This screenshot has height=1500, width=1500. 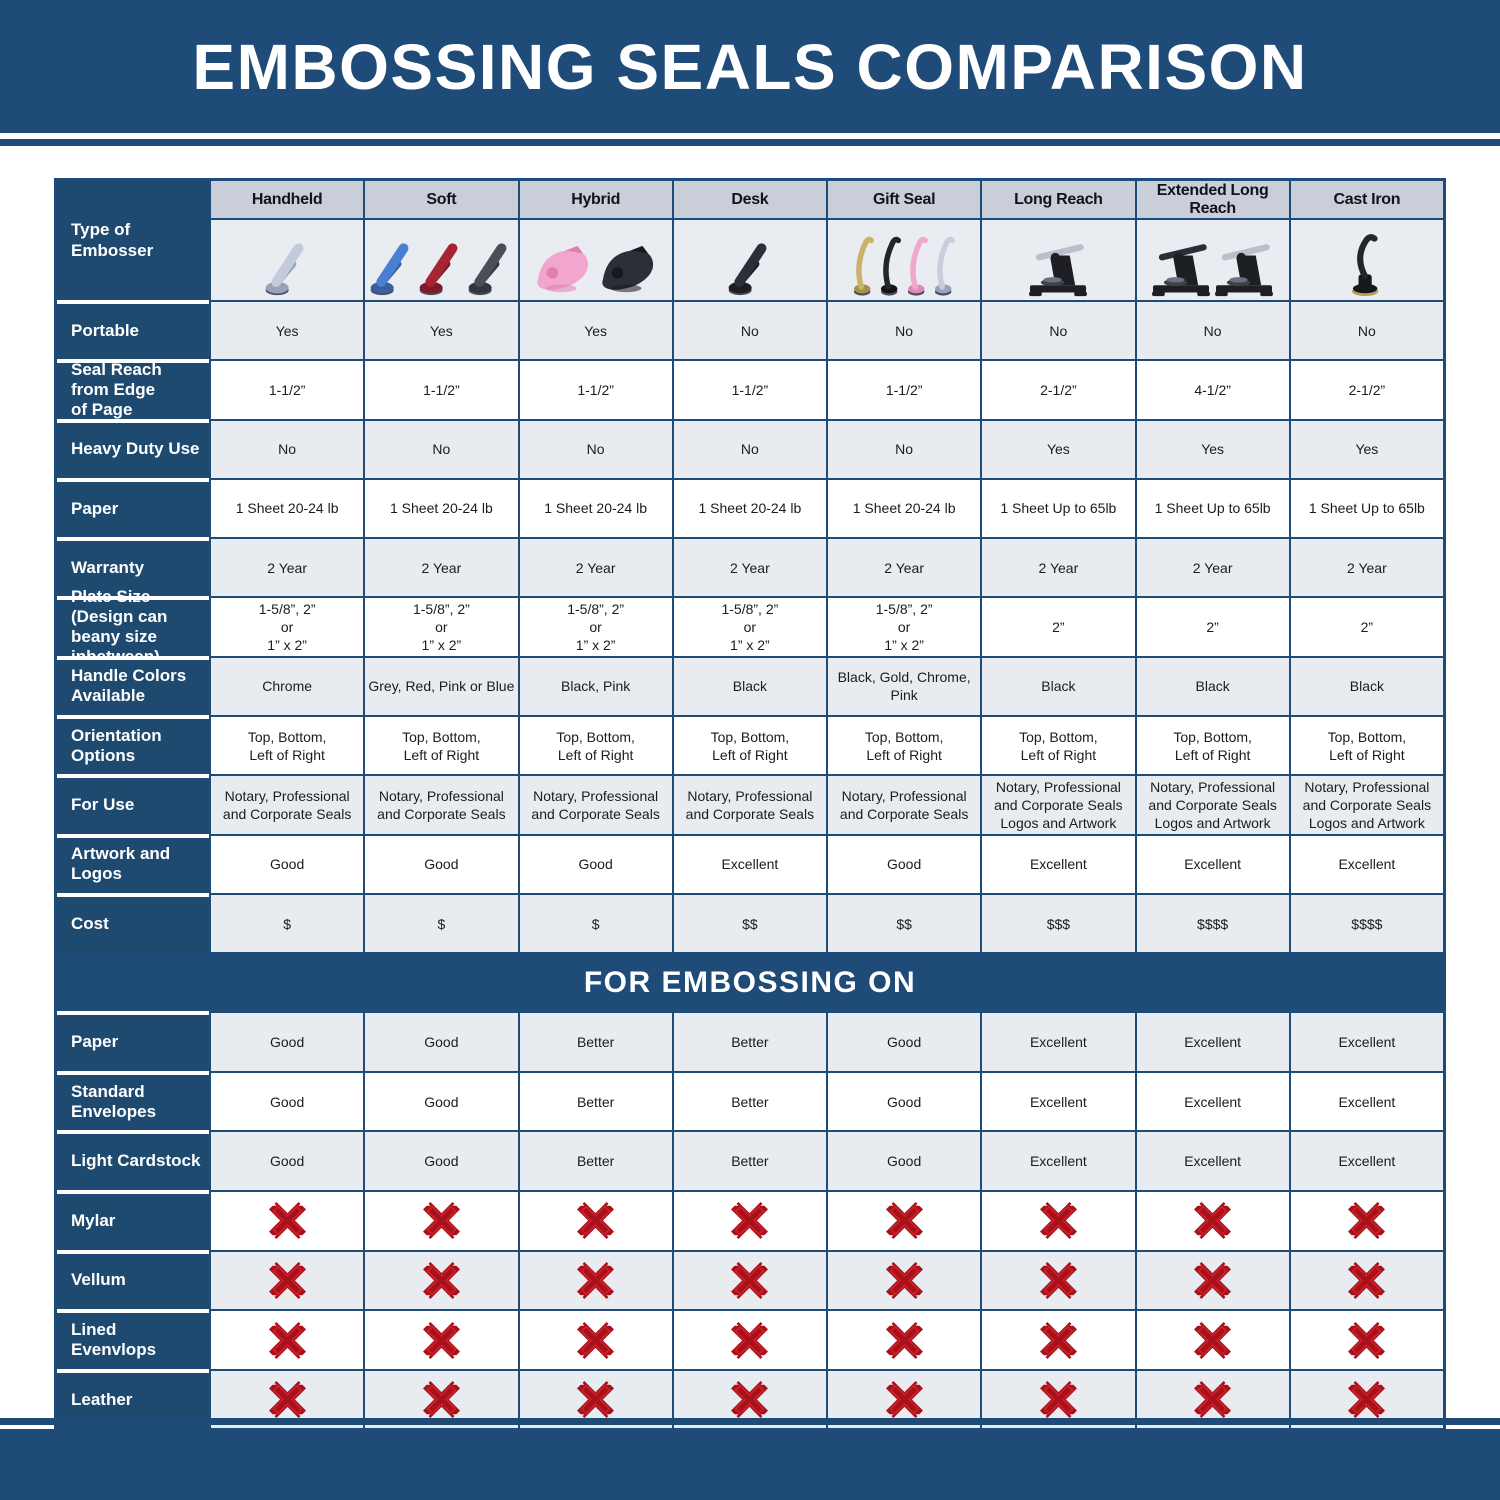 I want to click on spec-value-cell: $$, so click(x=904, y=923).